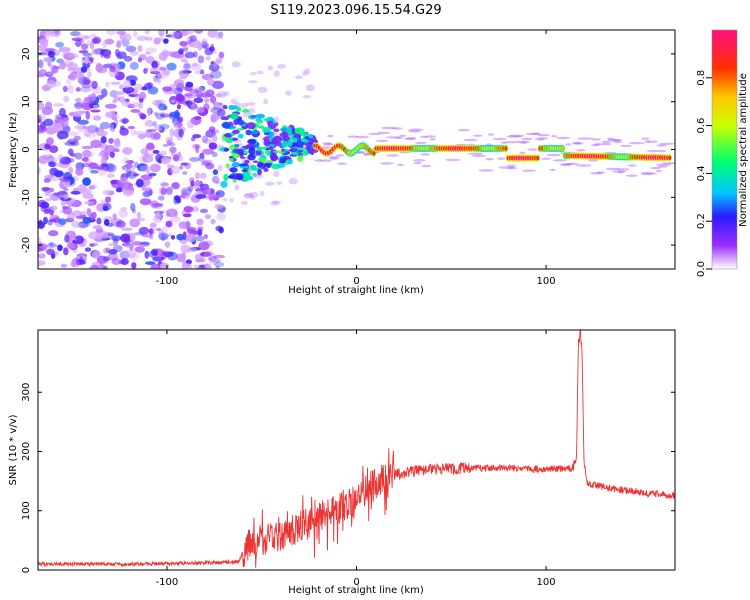 Image resolution: width=750 pixels, height=600 pixels. I want to click on x-tick-label: 0, so click(356, 582).